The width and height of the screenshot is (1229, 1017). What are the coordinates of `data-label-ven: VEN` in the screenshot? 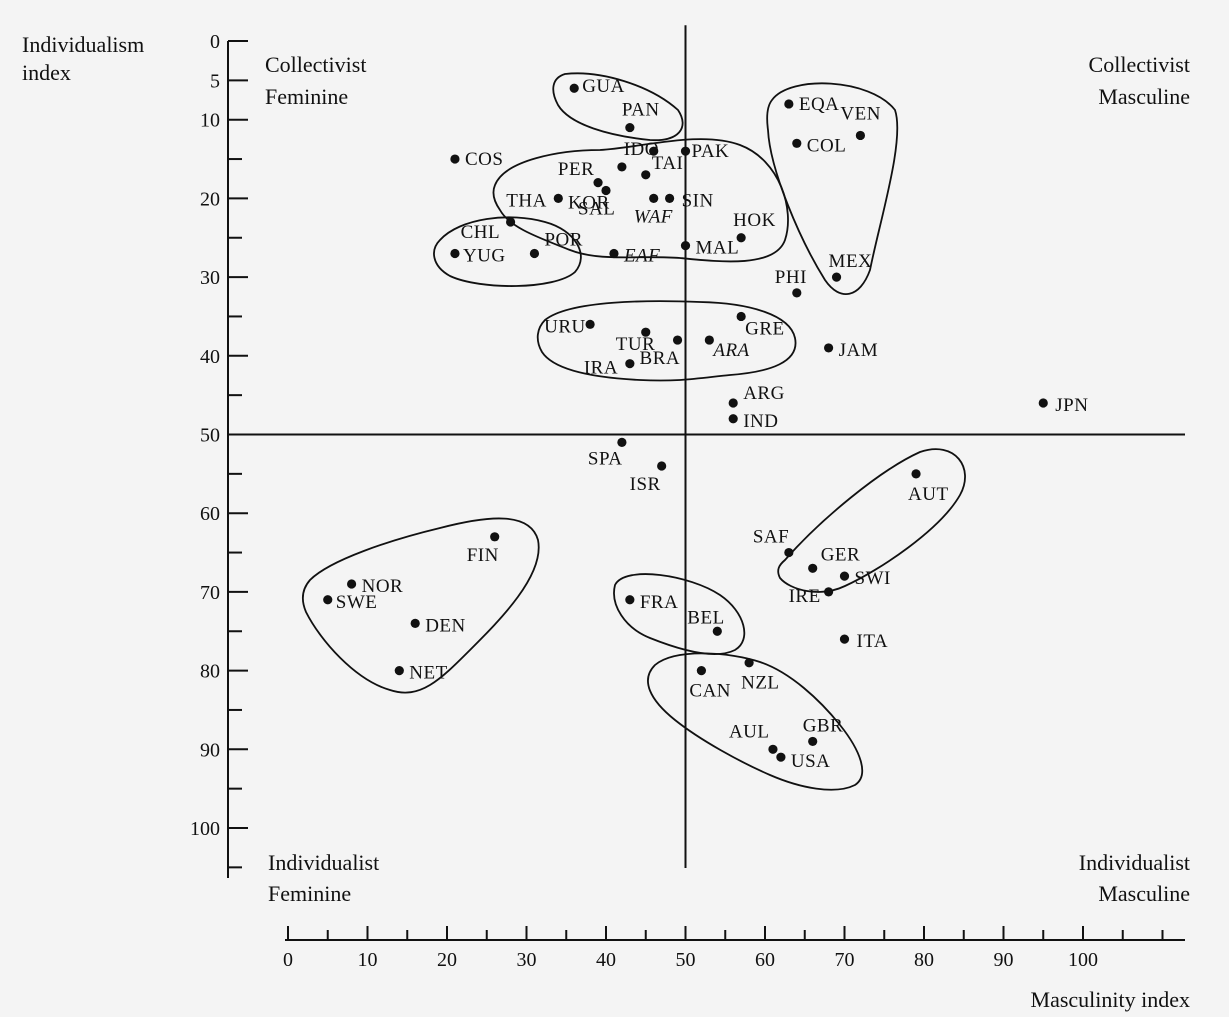 It's located at (860, 113).